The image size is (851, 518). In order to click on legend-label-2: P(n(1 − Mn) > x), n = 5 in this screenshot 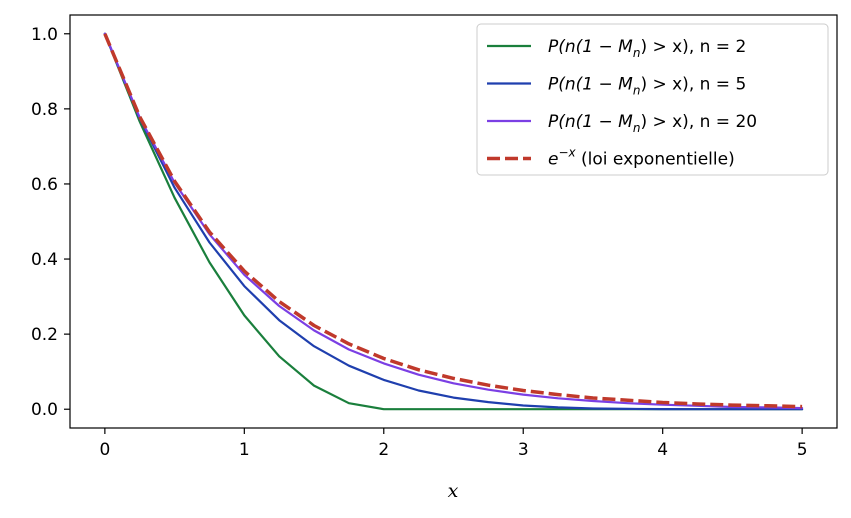, I will do `click(647, 86)`.